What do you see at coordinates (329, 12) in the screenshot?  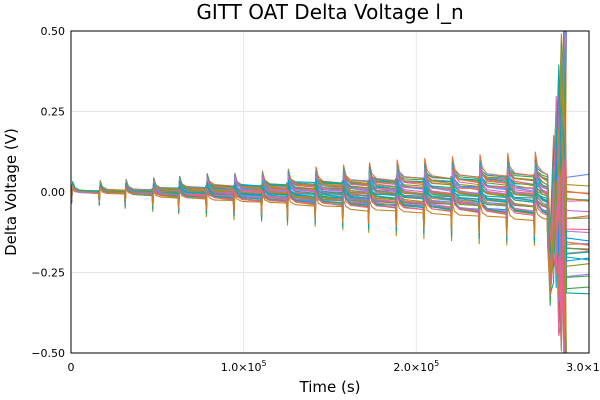 I see `chart-title: GITT OAT Delta Voltage l_n` at bounding box center [329, 12].